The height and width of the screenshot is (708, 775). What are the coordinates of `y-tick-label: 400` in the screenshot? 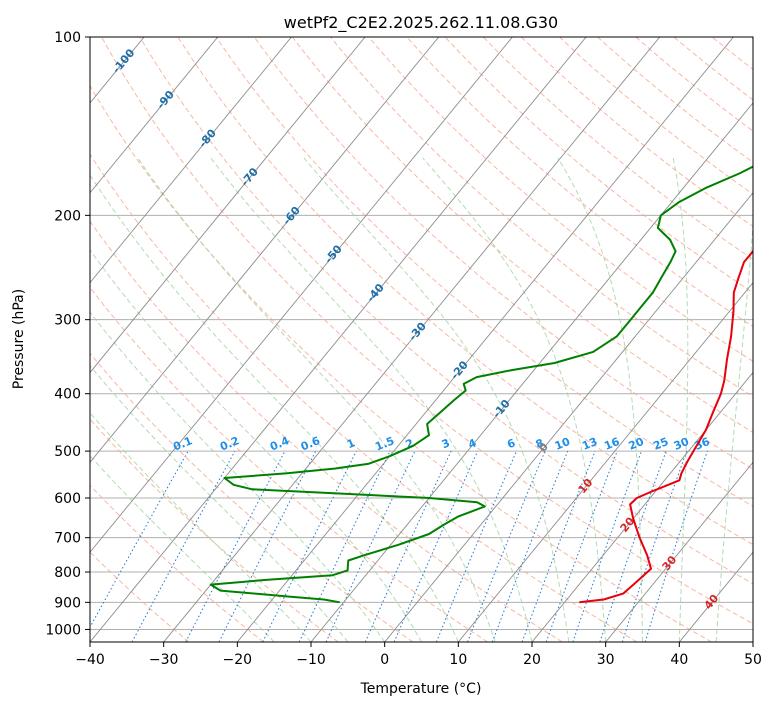 It's located at (67, 395).